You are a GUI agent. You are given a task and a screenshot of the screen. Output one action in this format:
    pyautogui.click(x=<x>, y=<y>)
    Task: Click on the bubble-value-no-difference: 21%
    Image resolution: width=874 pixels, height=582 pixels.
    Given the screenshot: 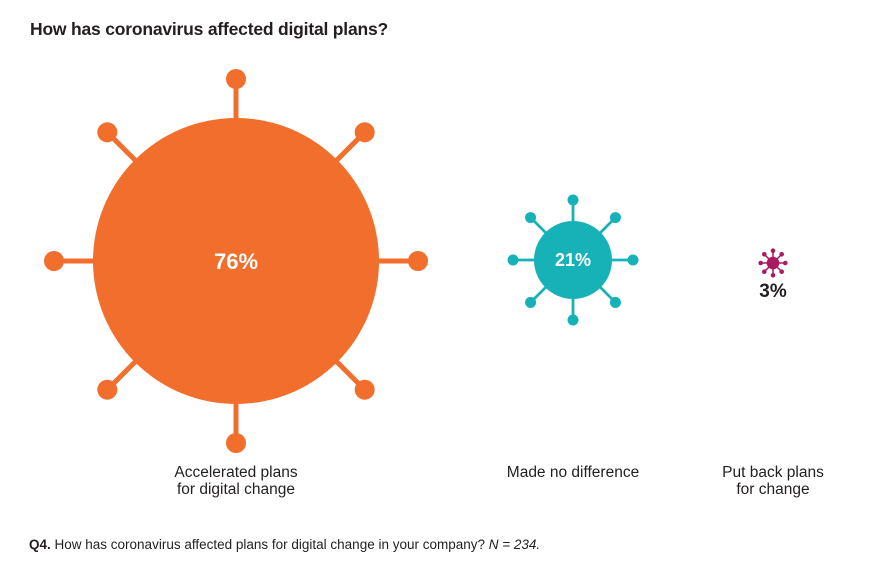 What is the action you would take?
    pyautogui.click(x=573, y=260)
    